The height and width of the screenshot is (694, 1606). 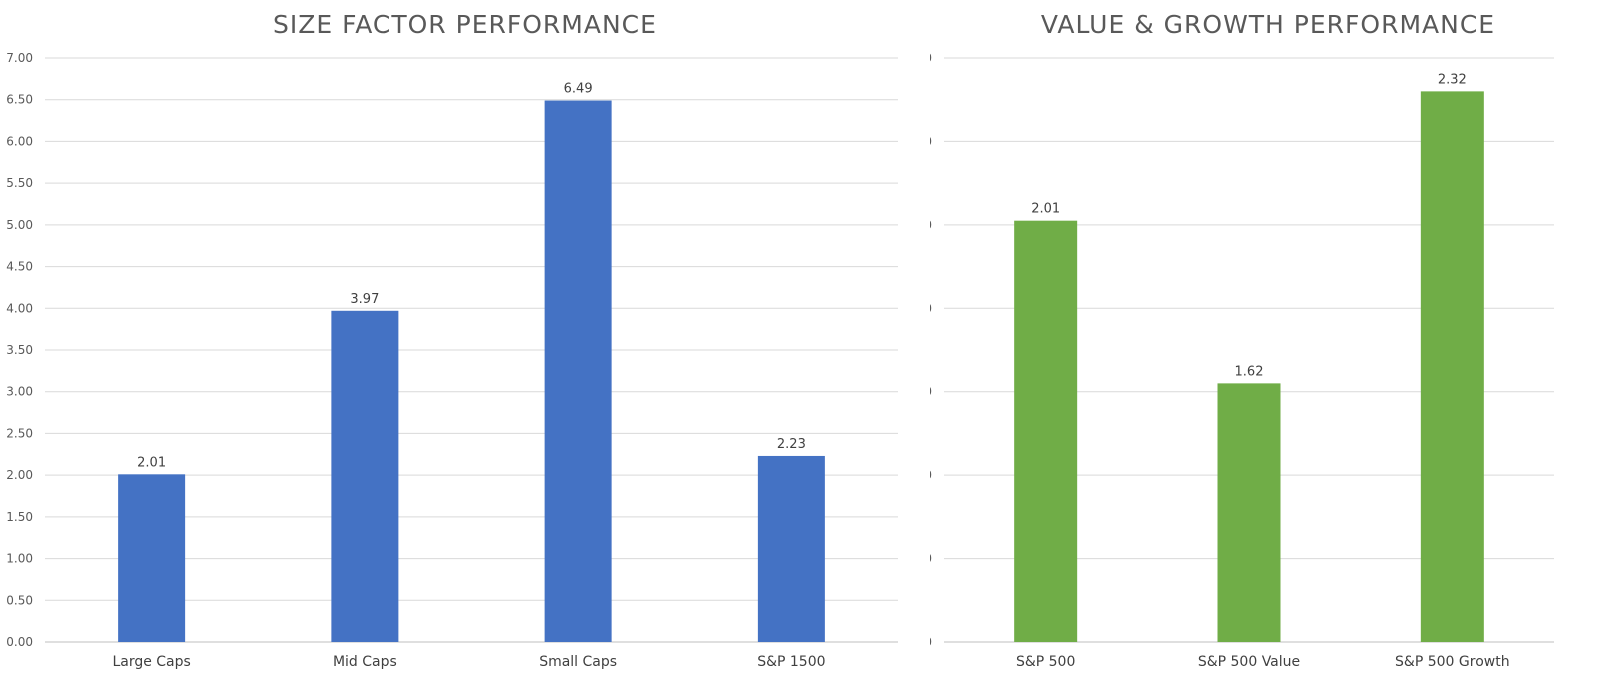 What do you see at coordinates (19, 183) in the screenshot?
I see `size-y-tick-label: 5.50` at bounding box center [19, 183].